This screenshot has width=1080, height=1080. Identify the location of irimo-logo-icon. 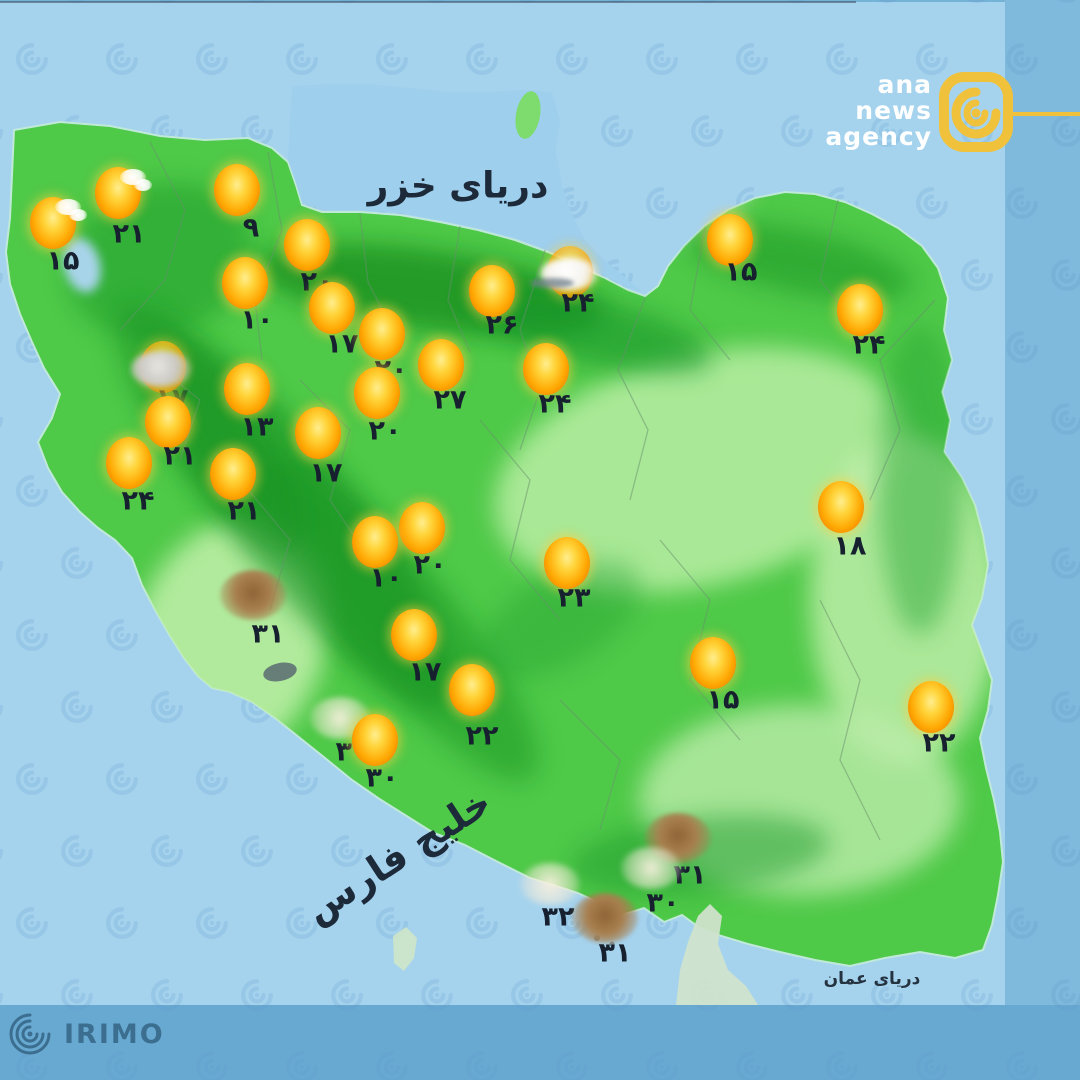
(30, 1034).